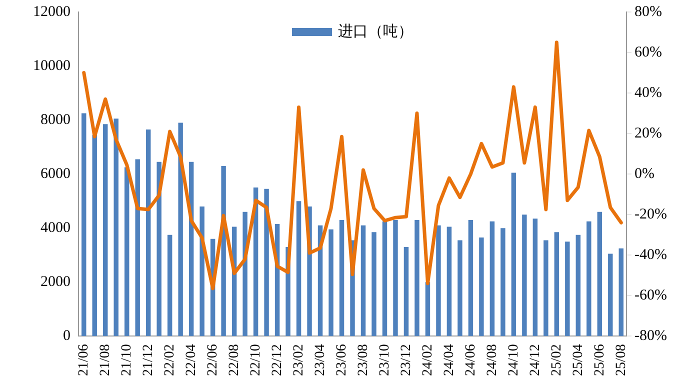 The image size is (700, 383). I want to click on legend-label: 进口（吨）, so click(376, 31).